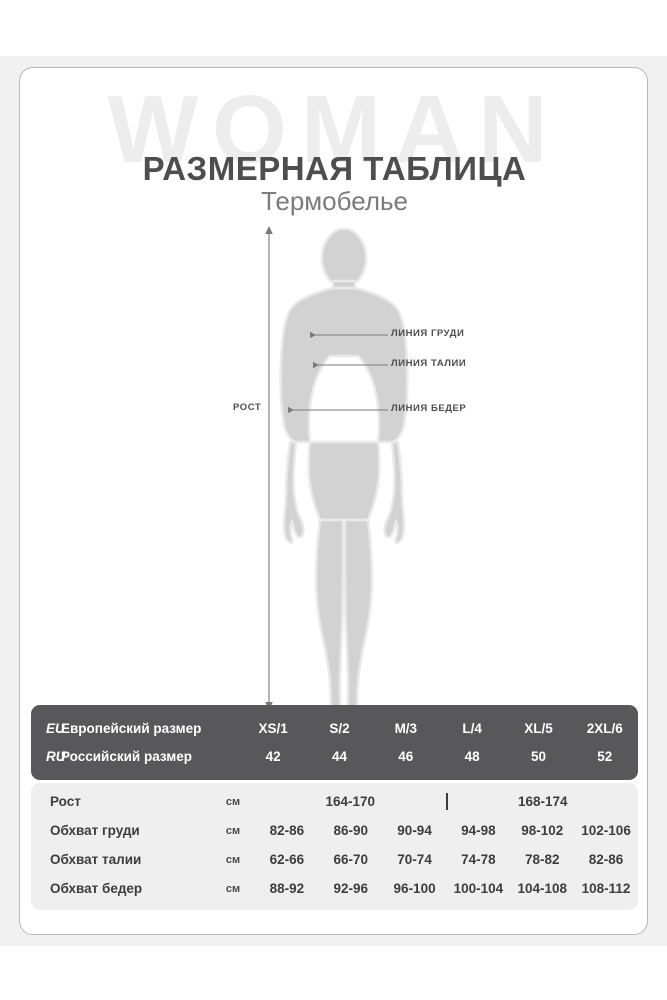 This screenshot has height=1000, width=667. I want to click on ru-label: Российский размер, so click(126, 756).